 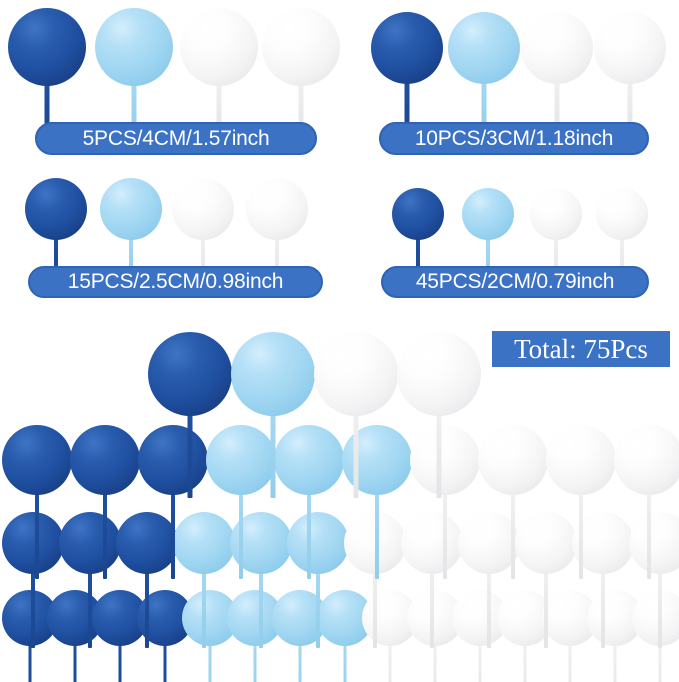 I want to click on size-label-2cm: 45PCS/2CM/0.79inch, so click(x=515, y=282).